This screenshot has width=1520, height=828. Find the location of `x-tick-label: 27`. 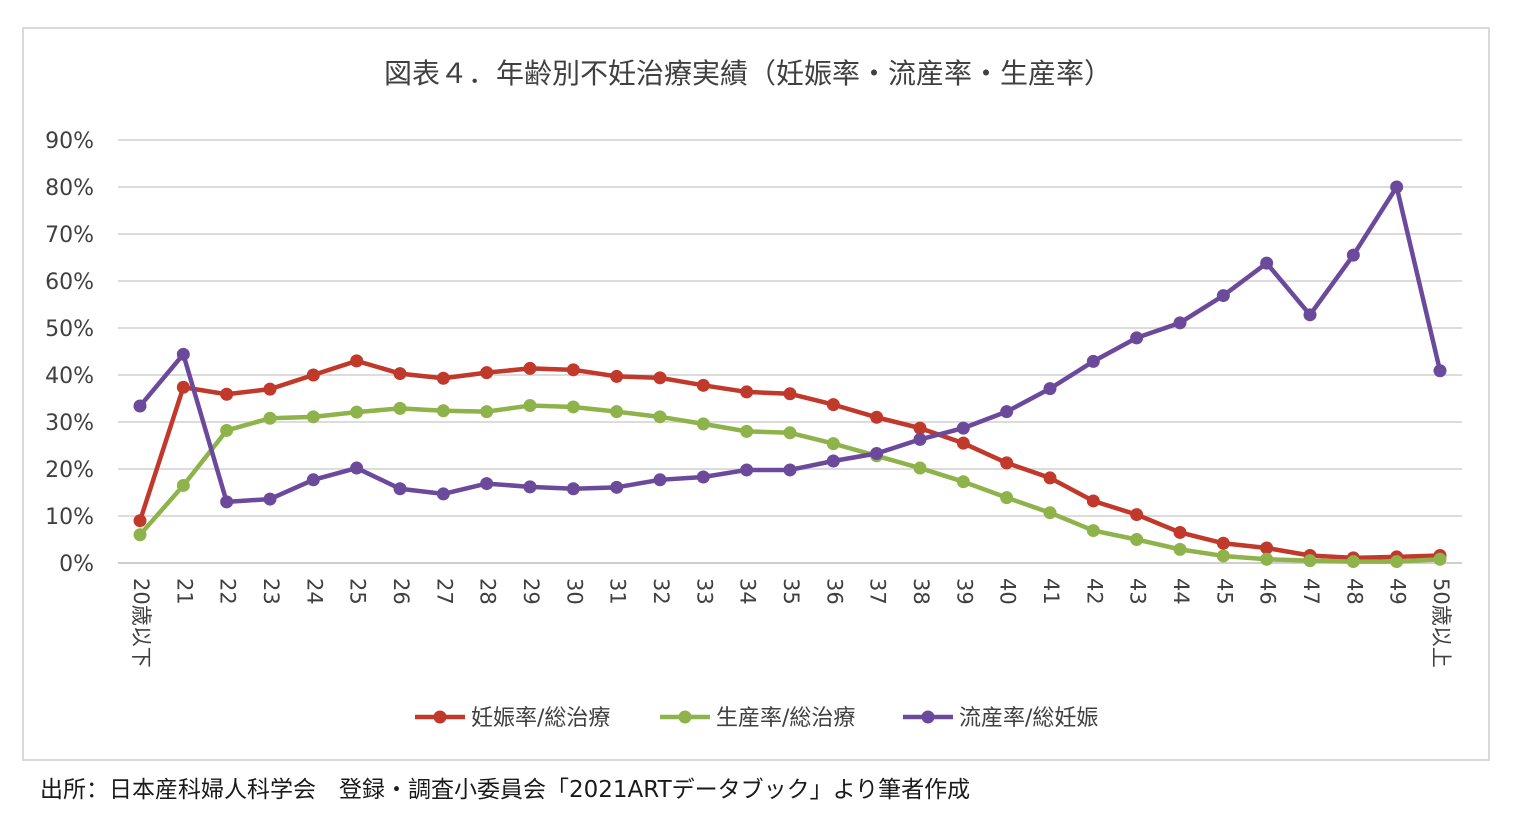

x-tick-label: 27 is located at coordinates (444, 591).